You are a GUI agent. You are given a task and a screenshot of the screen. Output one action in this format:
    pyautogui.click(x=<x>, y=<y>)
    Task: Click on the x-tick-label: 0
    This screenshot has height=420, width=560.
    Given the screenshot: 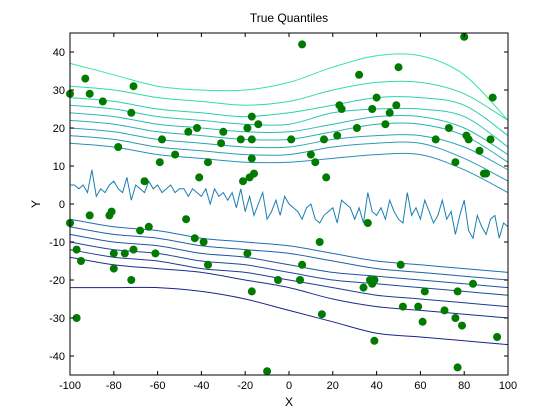 What is the action you would take?
    pyautogui.click(x=289, y=386)
    